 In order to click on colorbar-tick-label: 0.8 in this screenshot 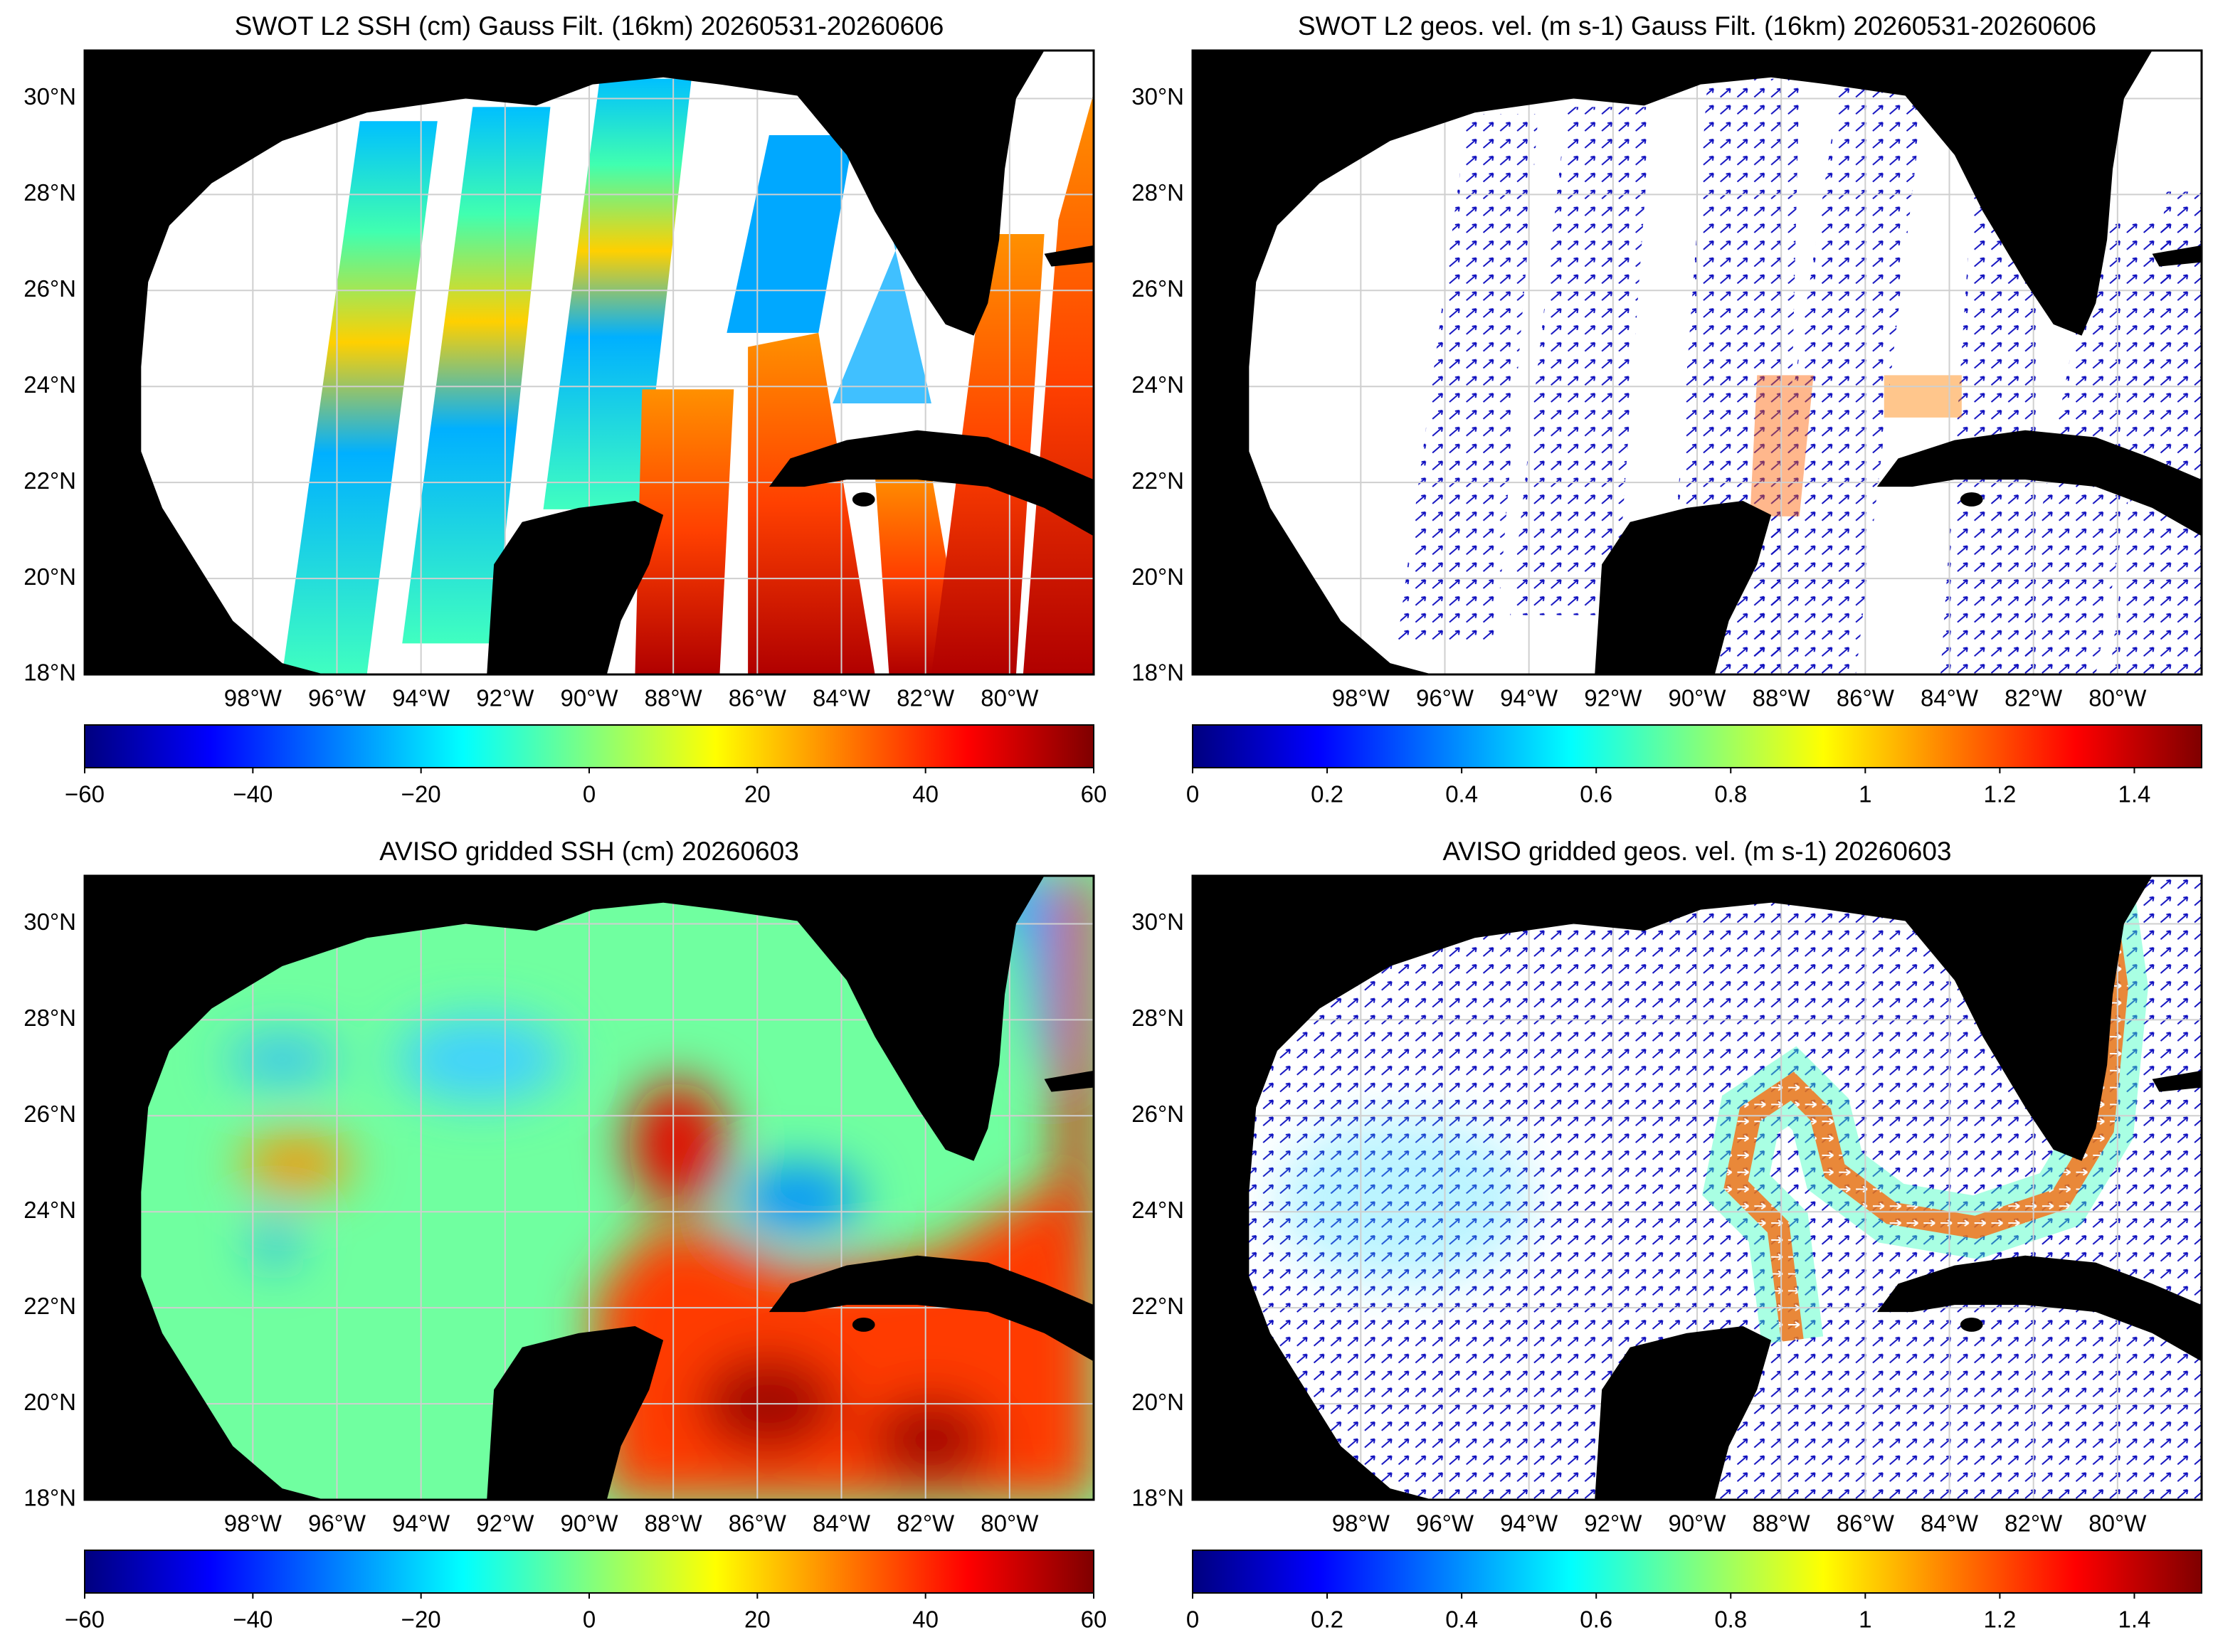, I will do `click(1730, 794)`.